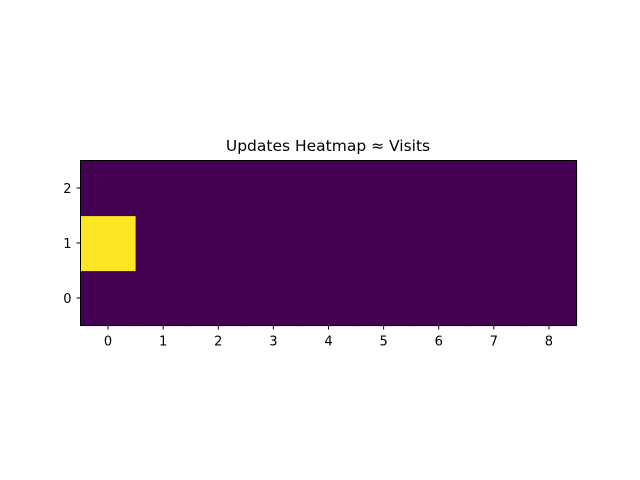  Describe the element at coordinates (218, 342) in the screenshot. I see `x-tick-label: 2` at that location.